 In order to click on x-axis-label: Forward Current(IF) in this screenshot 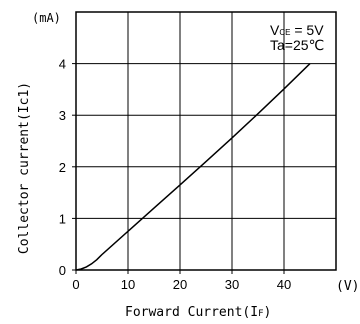, I will do `click(198, 312)`.